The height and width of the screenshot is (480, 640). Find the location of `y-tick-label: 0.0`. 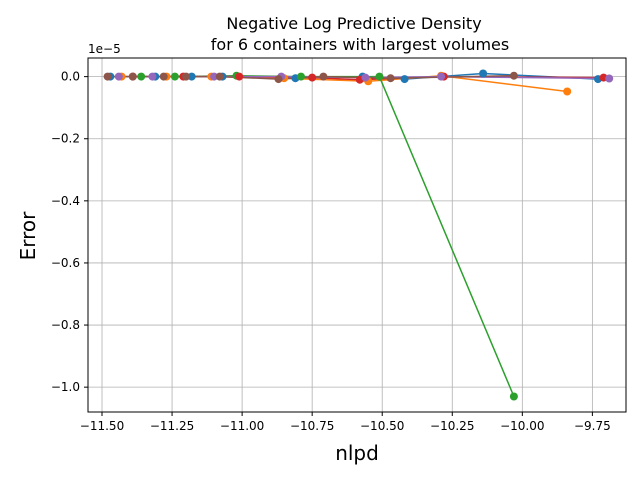

y-tick-label: 0.0 is located at coordinates (70, 77).